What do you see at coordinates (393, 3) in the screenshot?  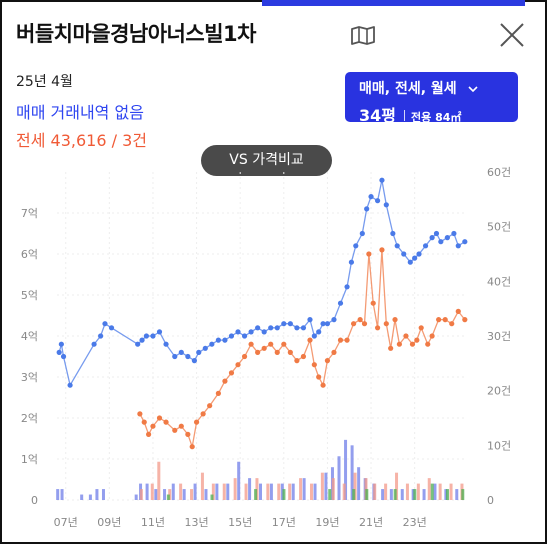 I see `active-tab-indicator` at bounding box center [393, 3].